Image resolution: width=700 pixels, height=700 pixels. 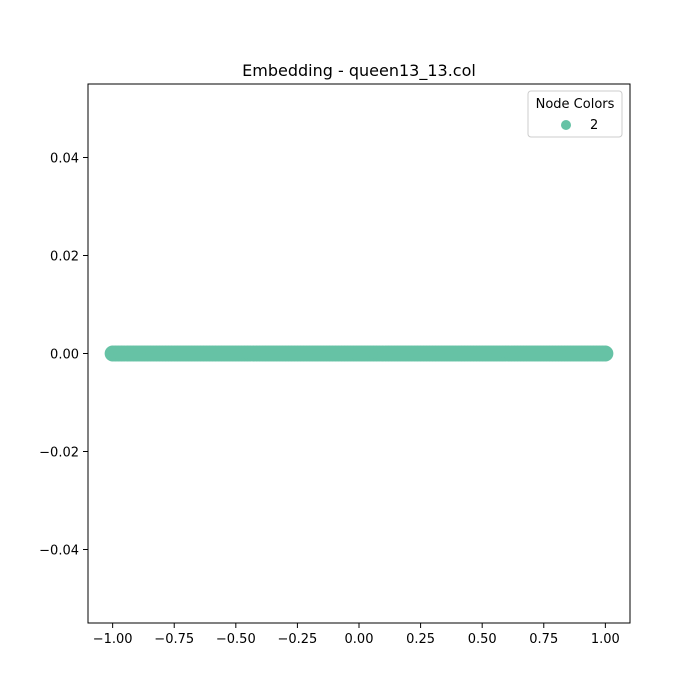 I want to click on x-tick-label: −1.00, so click(x=113, y=639).